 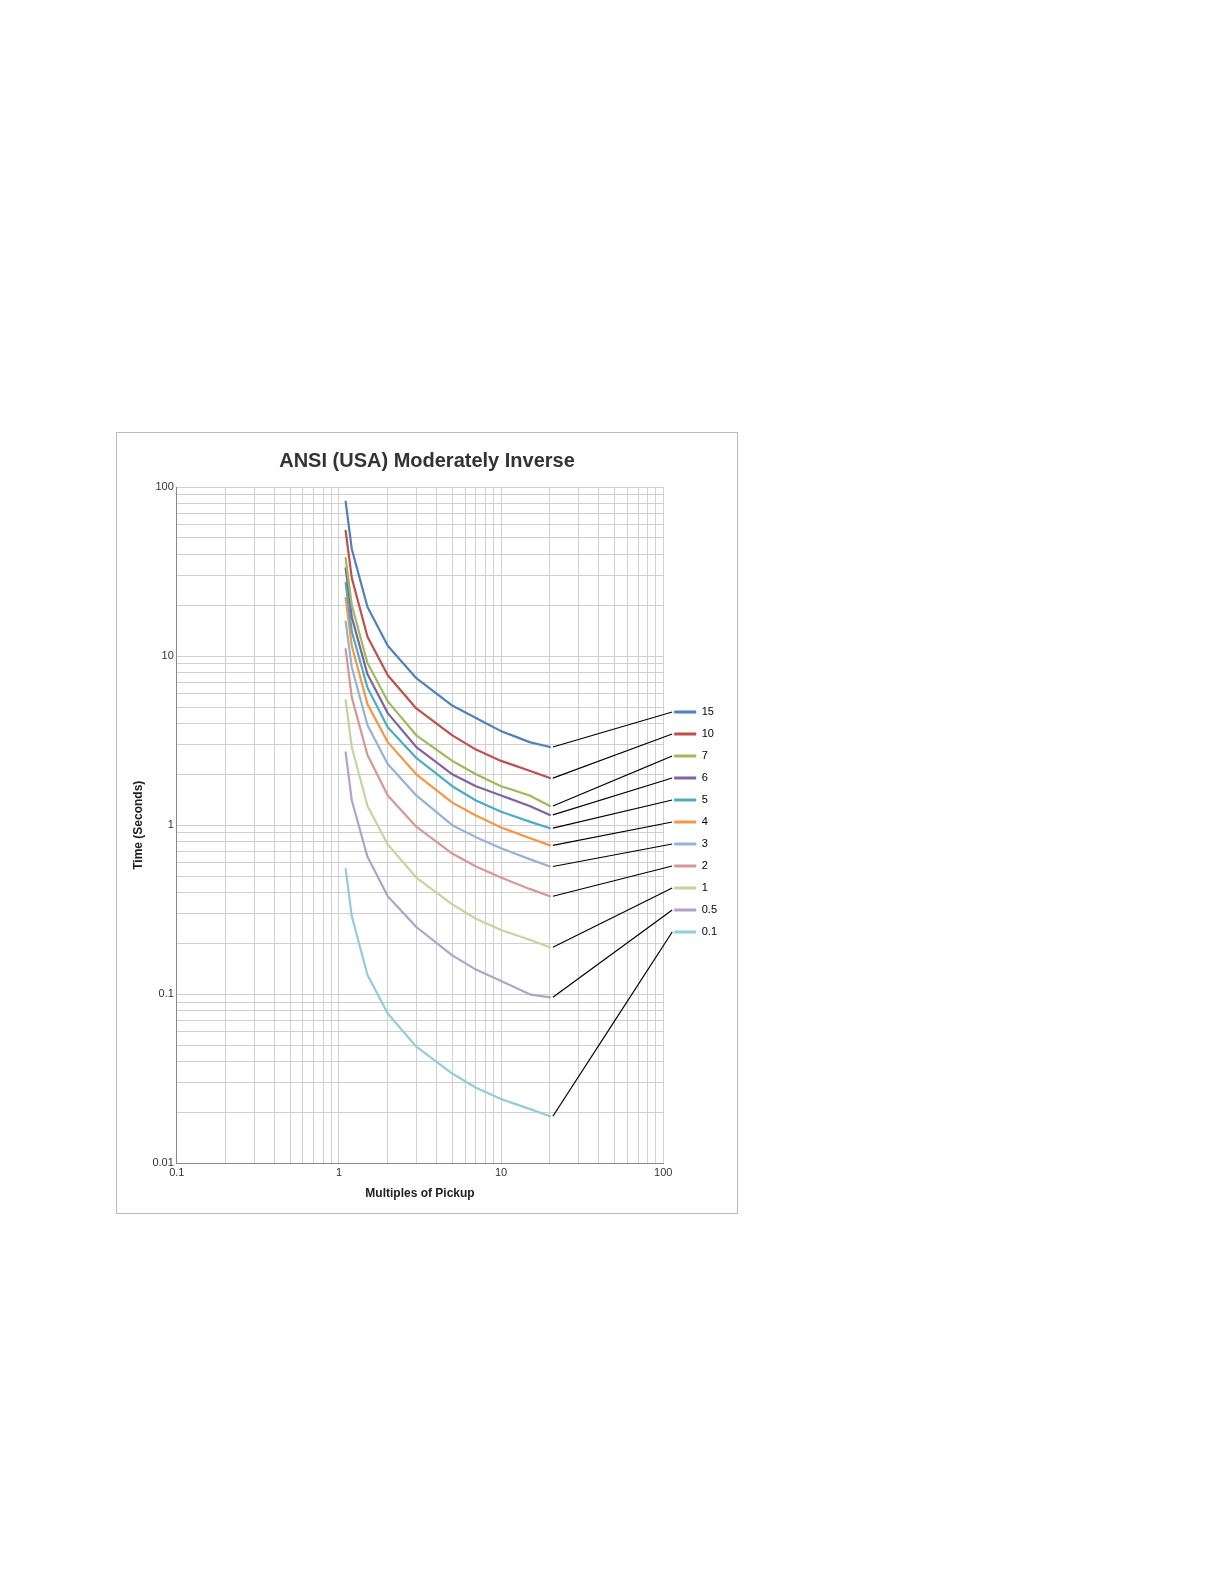 What do you see at coordinates (704, 821) in the screenshot?
I see `legend-label: 4` at bounding box center [704, 821].